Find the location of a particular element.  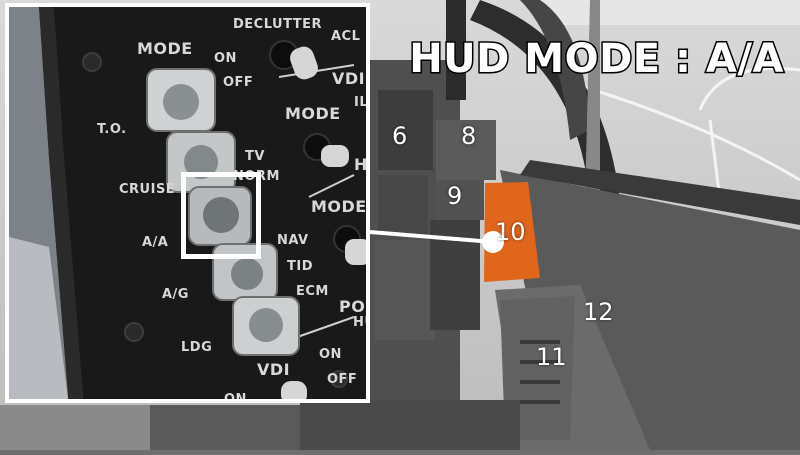

label-mode-3: MODE is located at coordinates (339, 206).